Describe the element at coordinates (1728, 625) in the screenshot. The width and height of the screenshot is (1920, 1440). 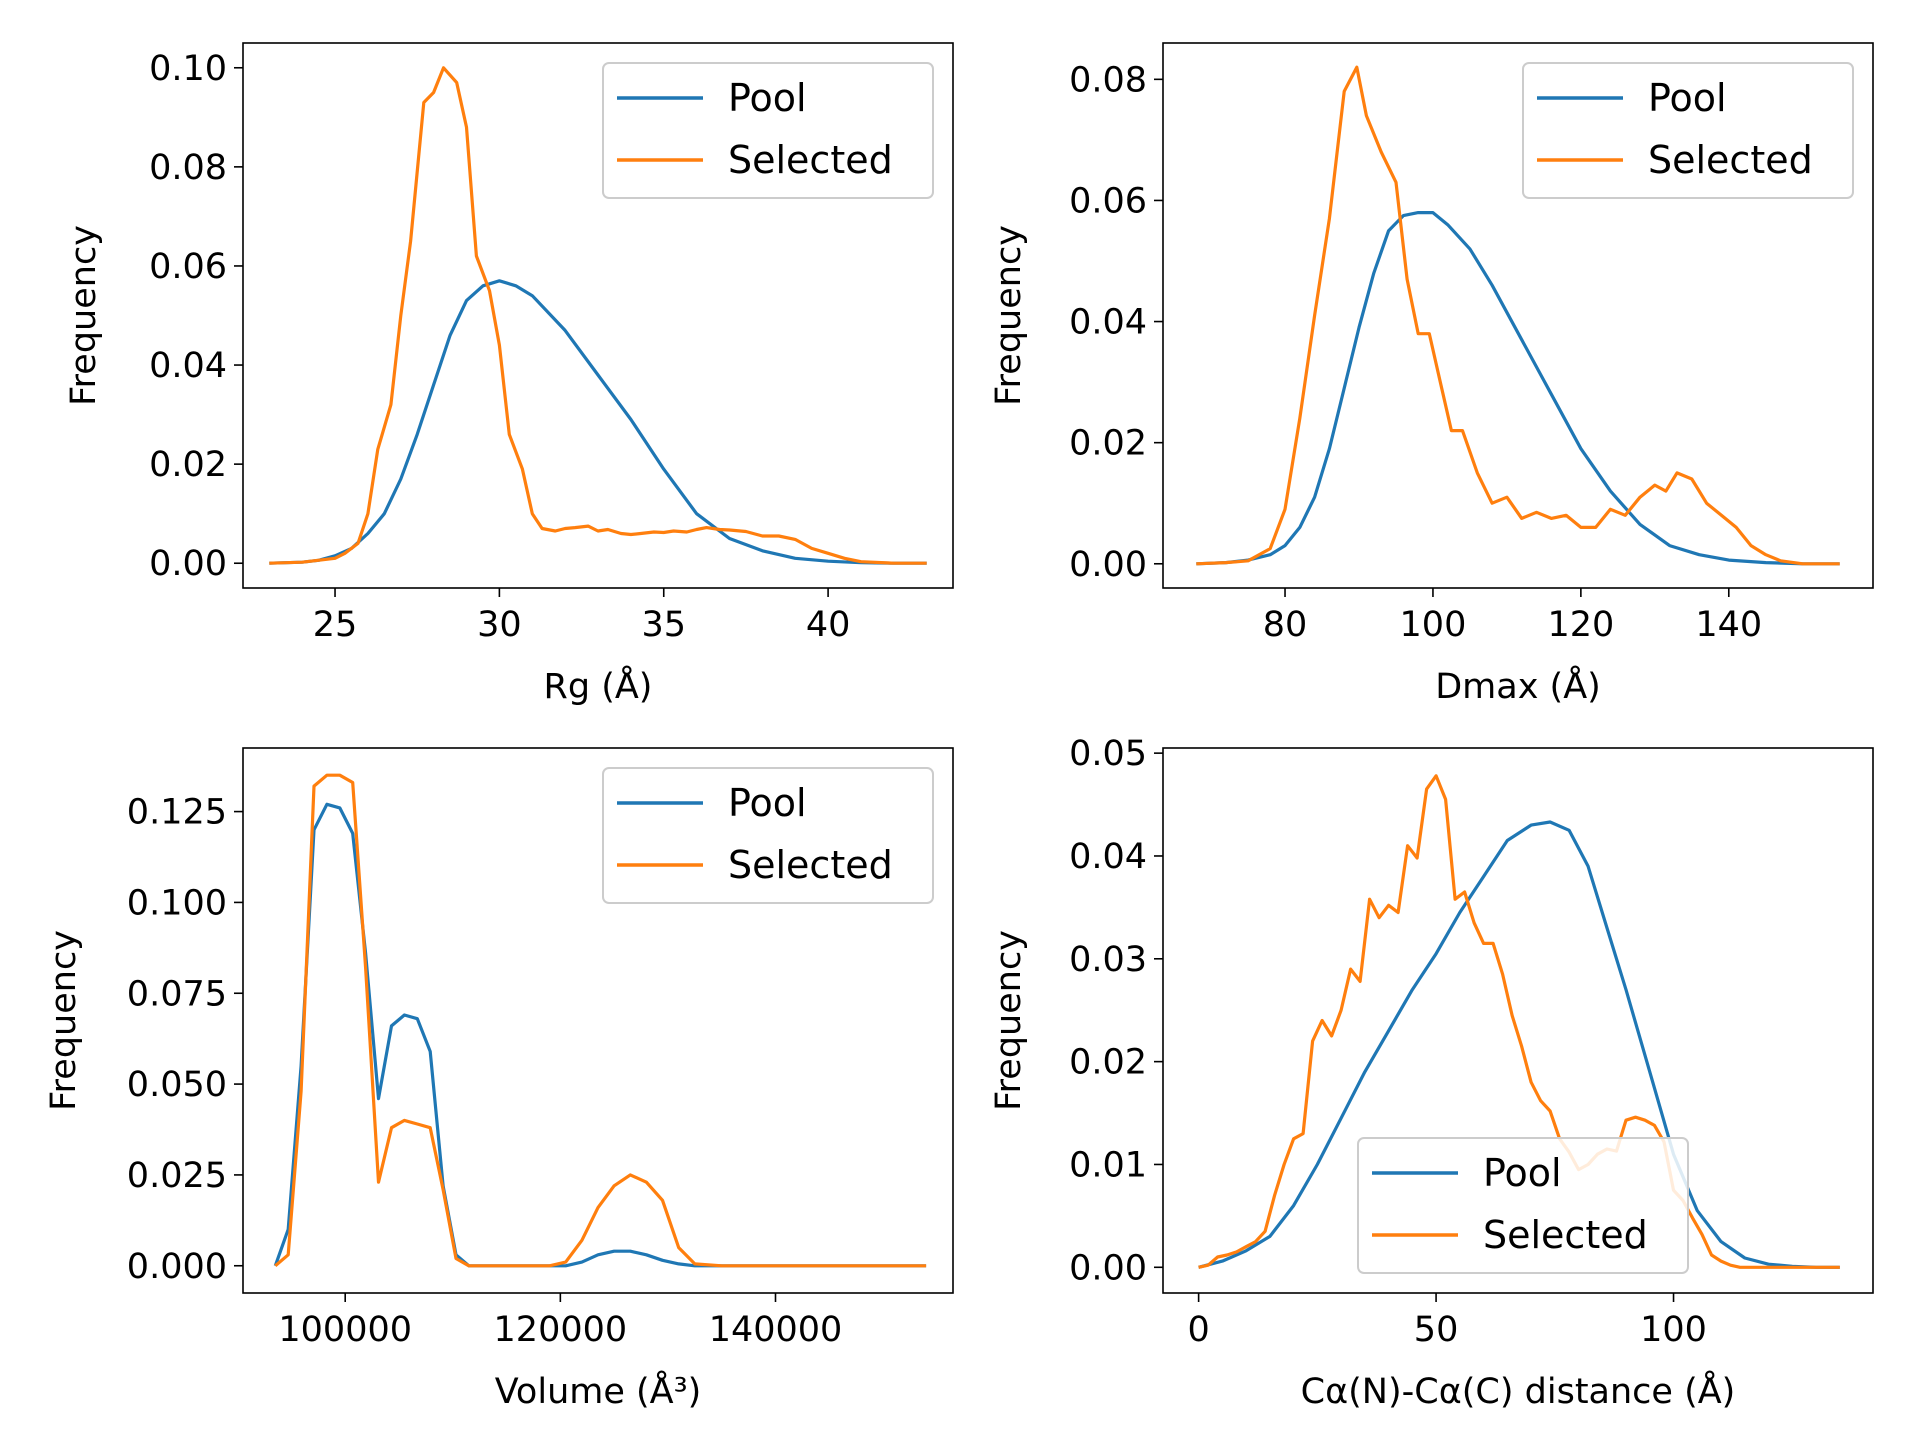
I see `x-tick-label: 140` at that location.